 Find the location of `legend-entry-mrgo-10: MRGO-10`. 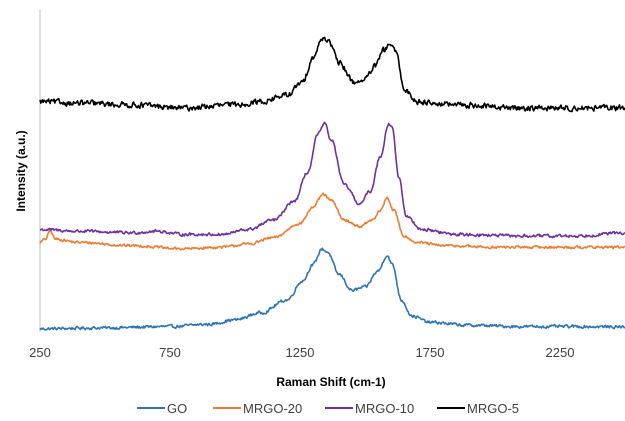

legend-entry-mrgo-10: MRGO-10 is located at coordinates (369, 408).